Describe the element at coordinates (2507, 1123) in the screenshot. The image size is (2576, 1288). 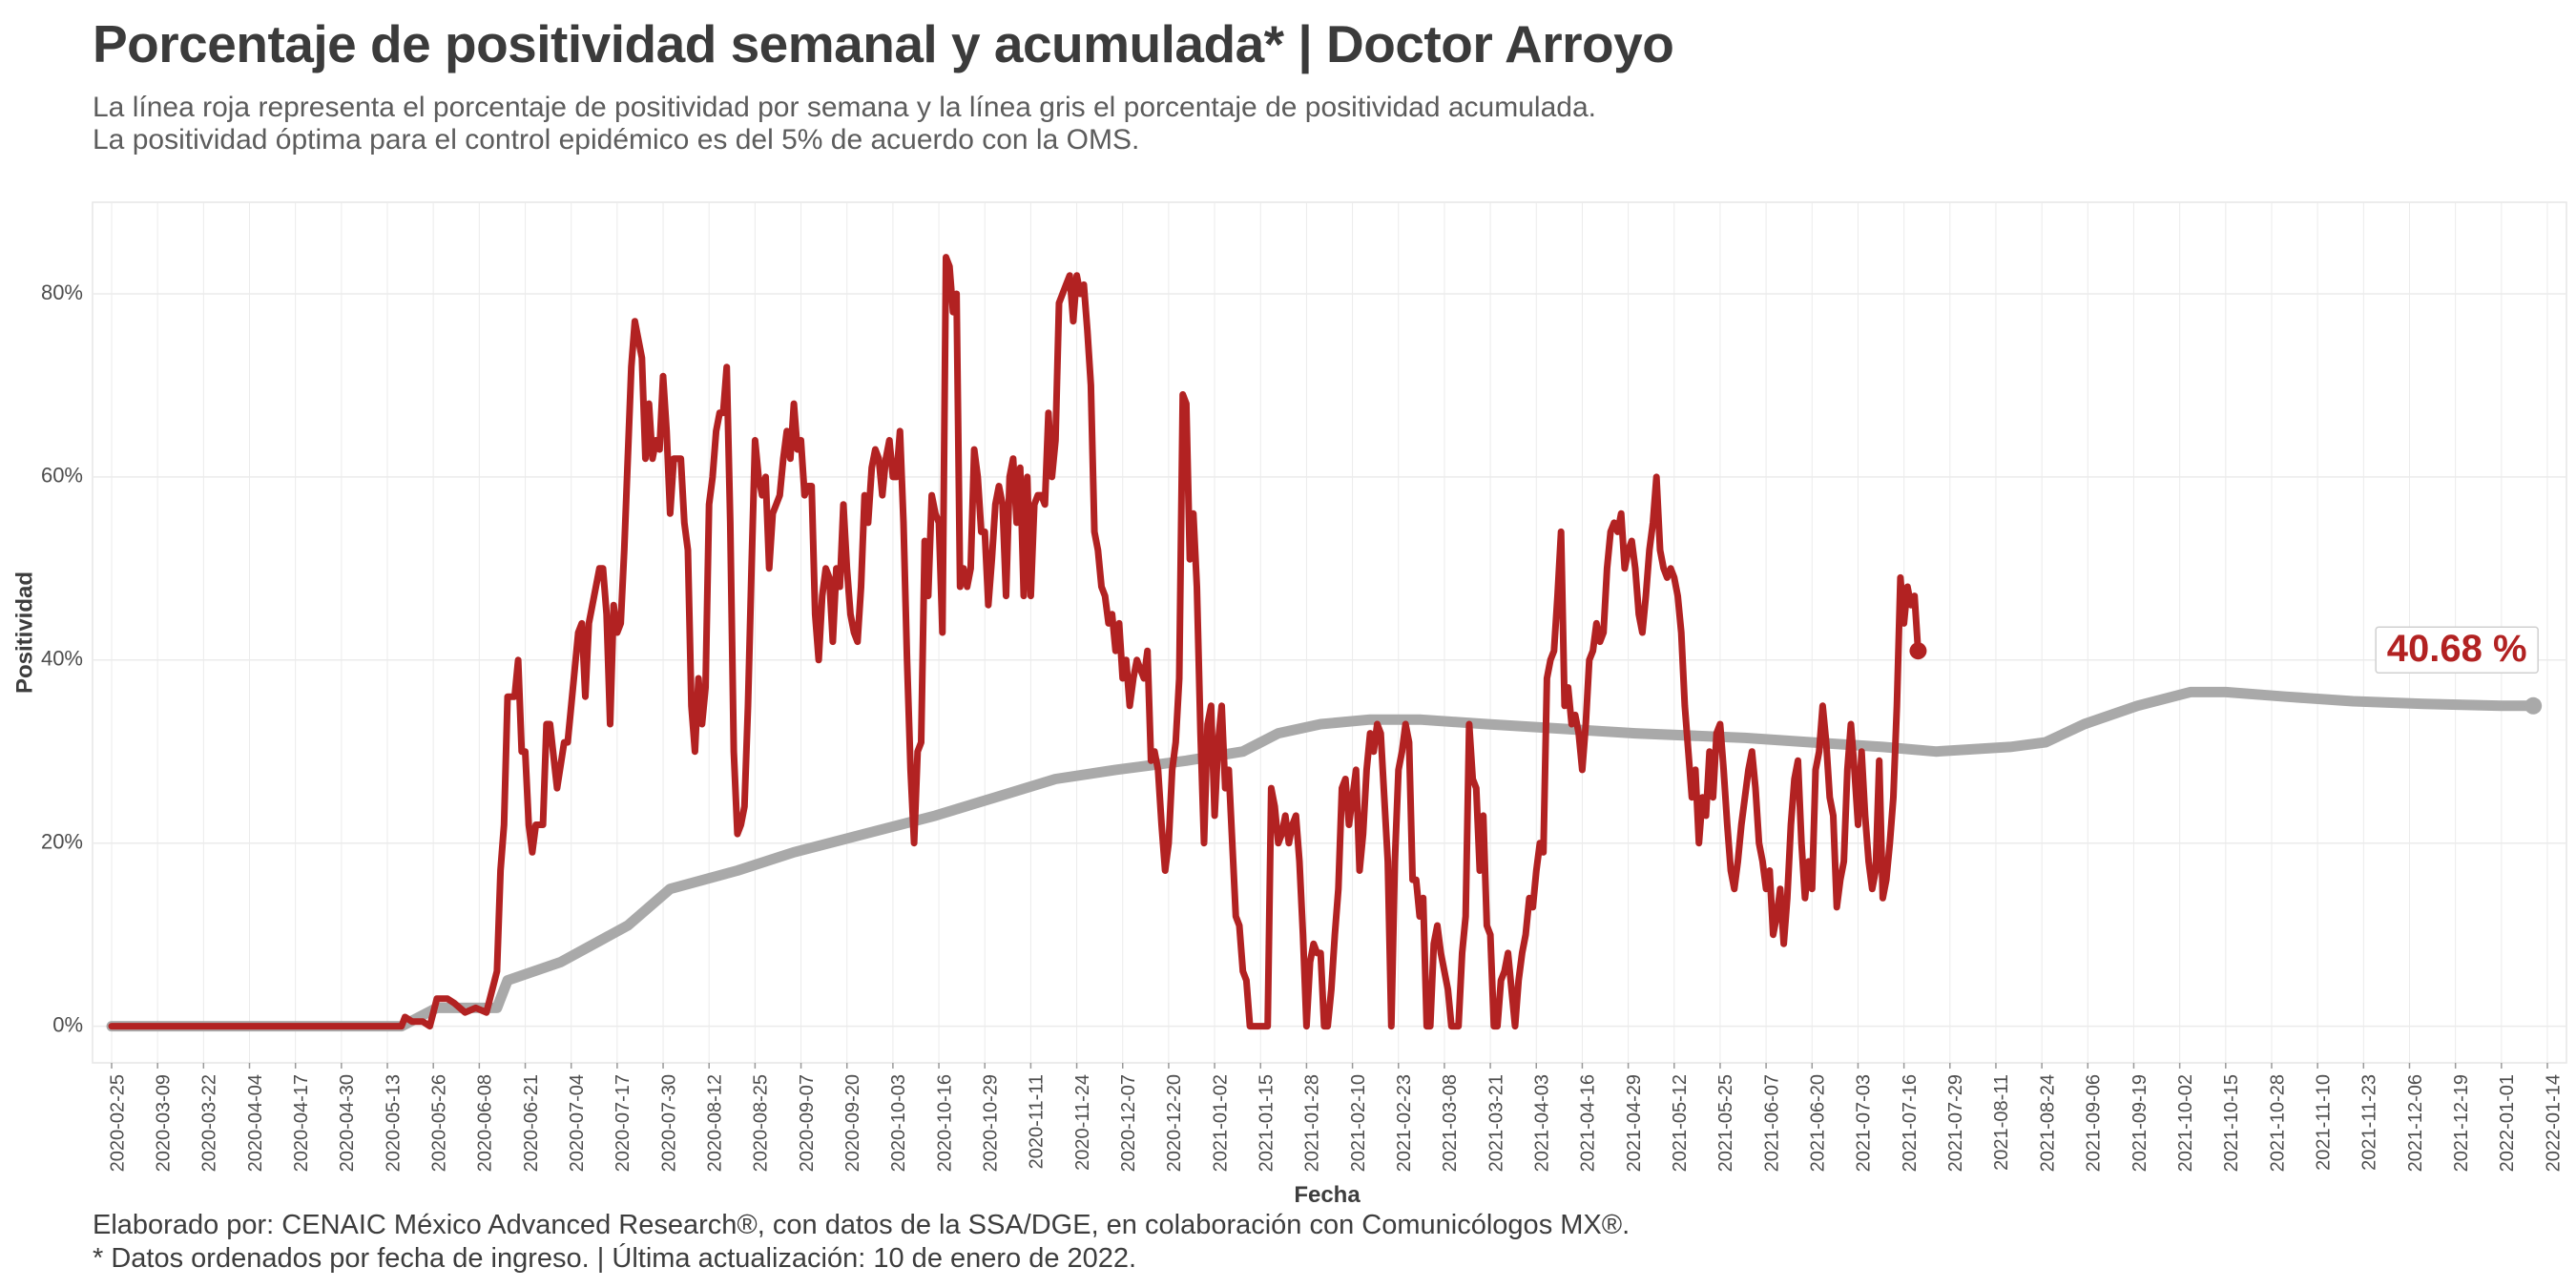
I see `x-tick-label: 2022-01-01` at that location.